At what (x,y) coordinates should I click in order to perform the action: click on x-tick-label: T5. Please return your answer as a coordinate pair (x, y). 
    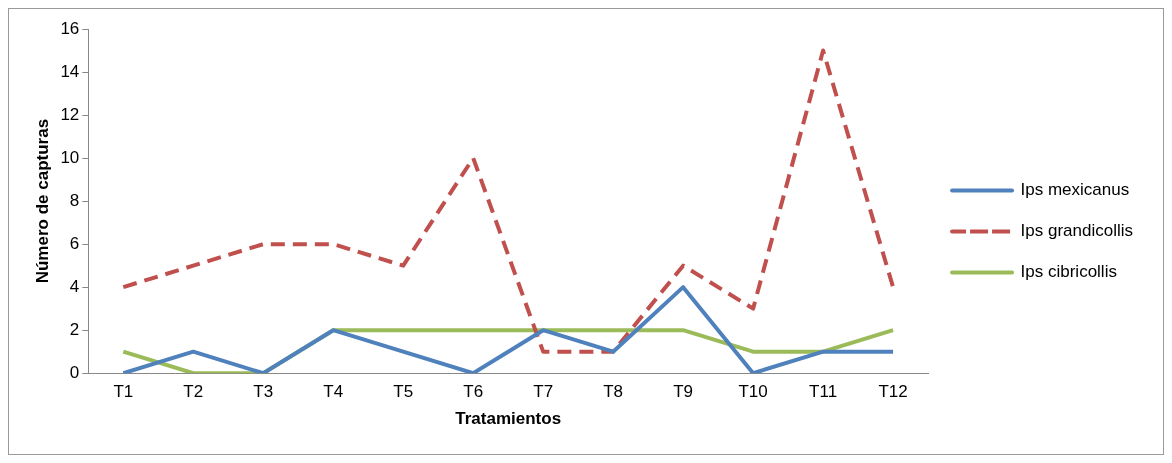
    Looking at the image, I should click on (403, 392).